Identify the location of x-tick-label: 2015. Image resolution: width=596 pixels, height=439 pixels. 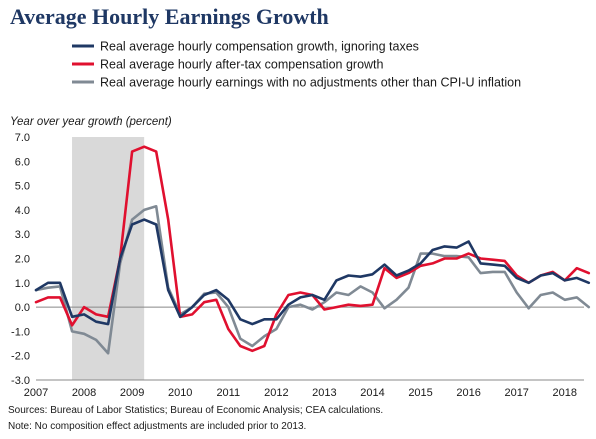
(420, 393).